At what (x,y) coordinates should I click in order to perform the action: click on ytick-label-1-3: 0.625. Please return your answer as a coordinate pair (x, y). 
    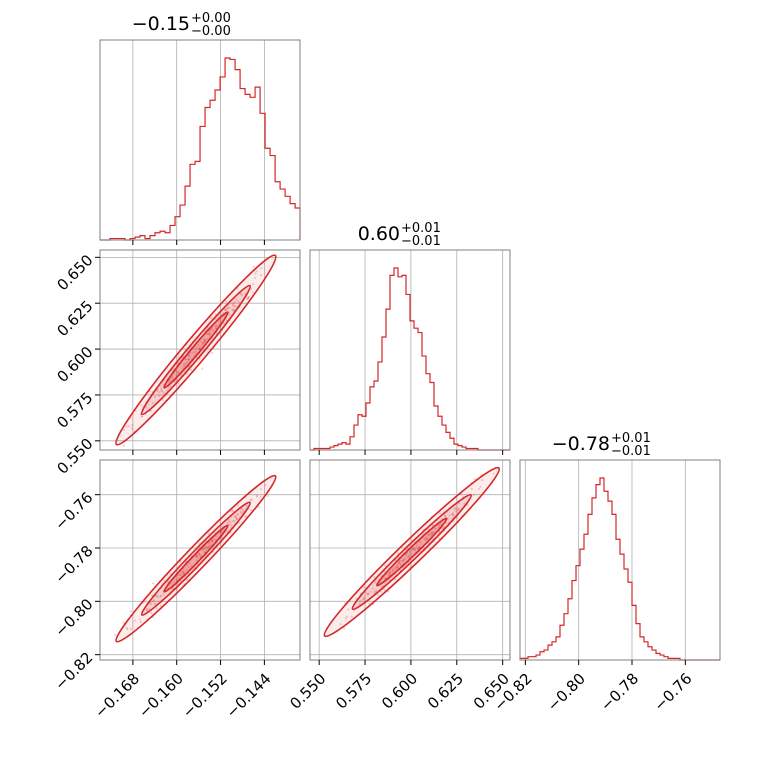
    Looking at the image, I should click on (74, 318).